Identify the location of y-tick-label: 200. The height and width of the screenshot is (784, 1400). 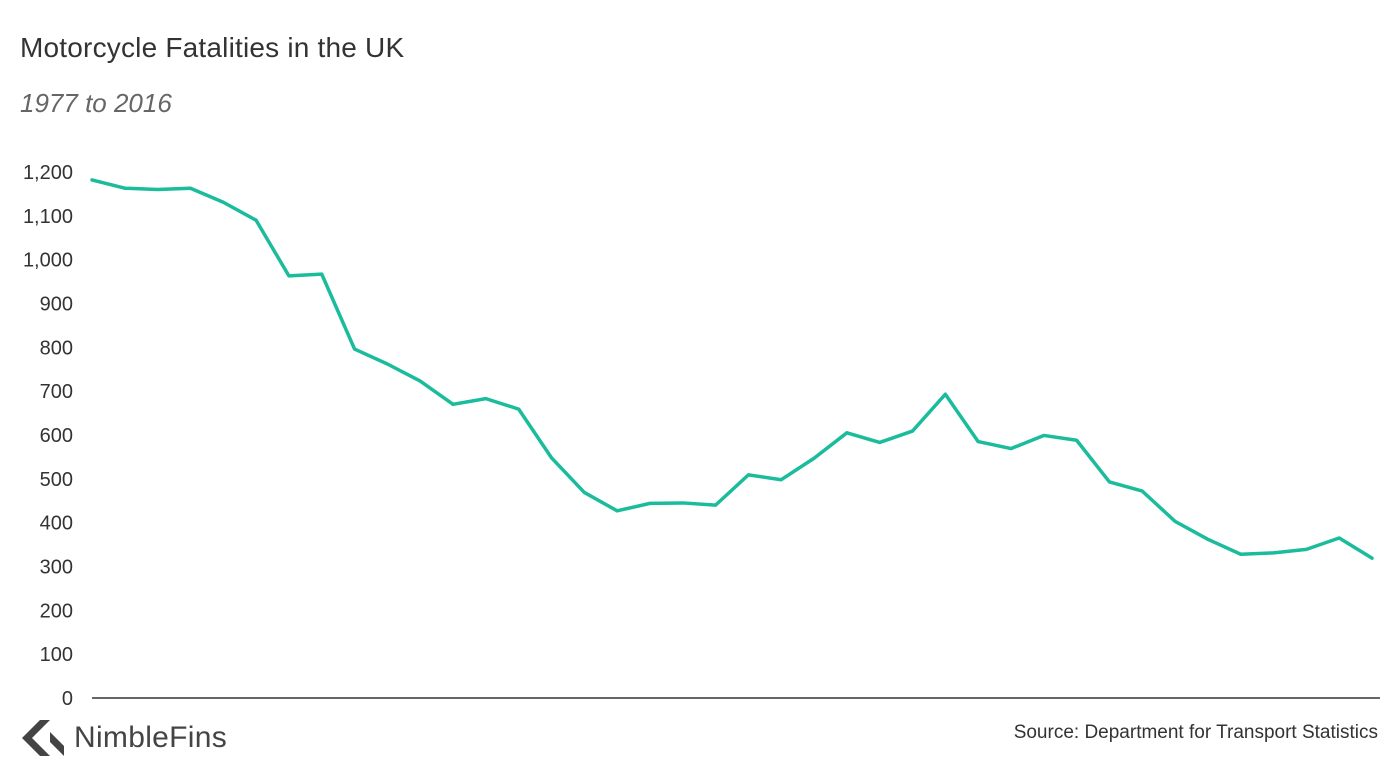
(56, 611).